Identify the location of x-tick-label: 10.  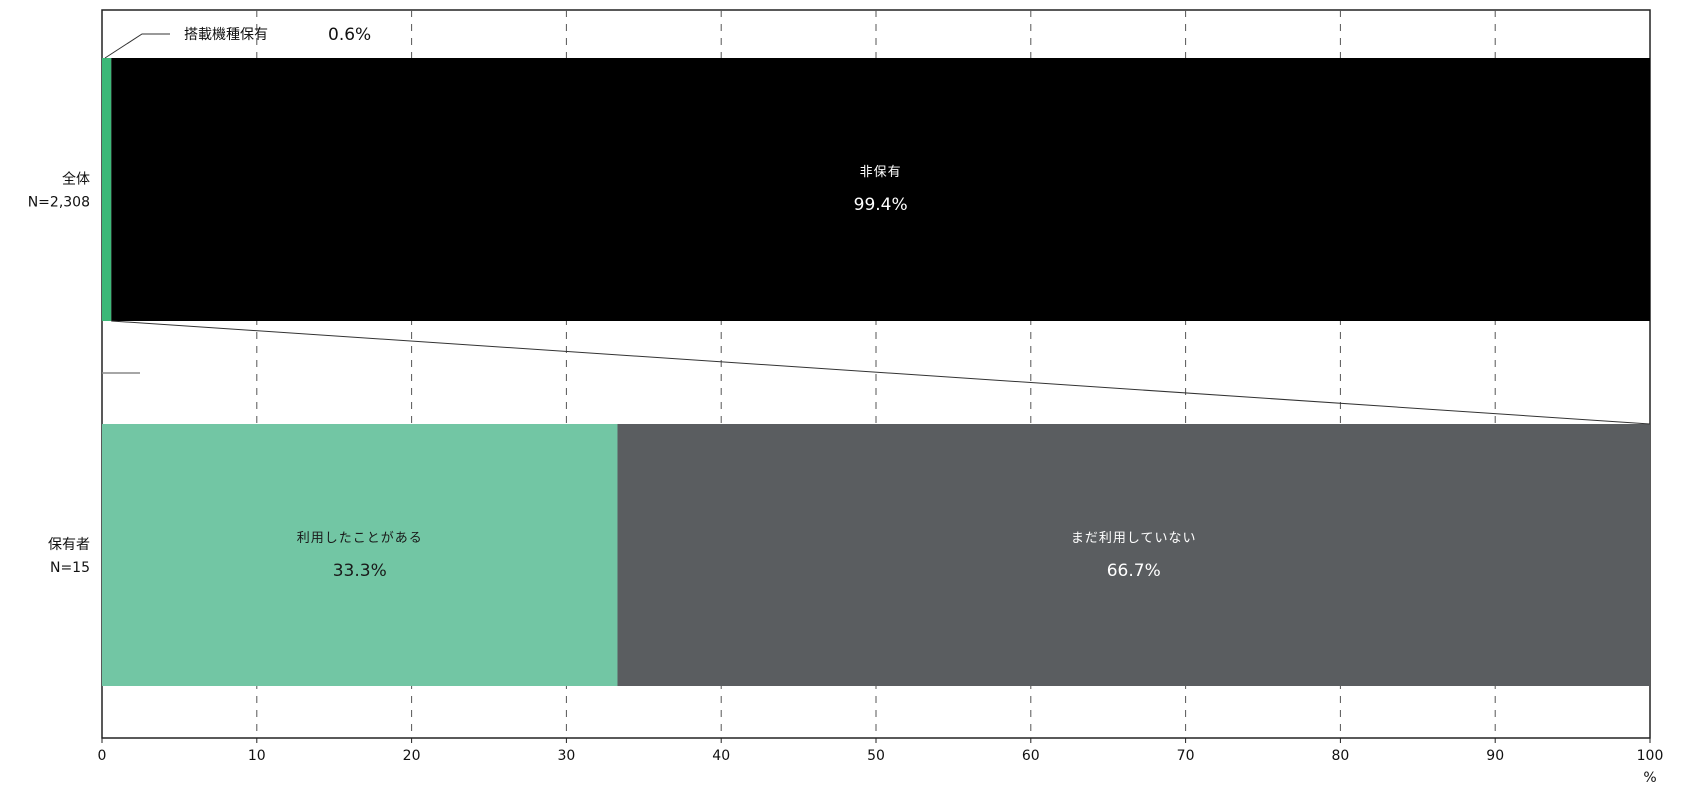
(257, 756).